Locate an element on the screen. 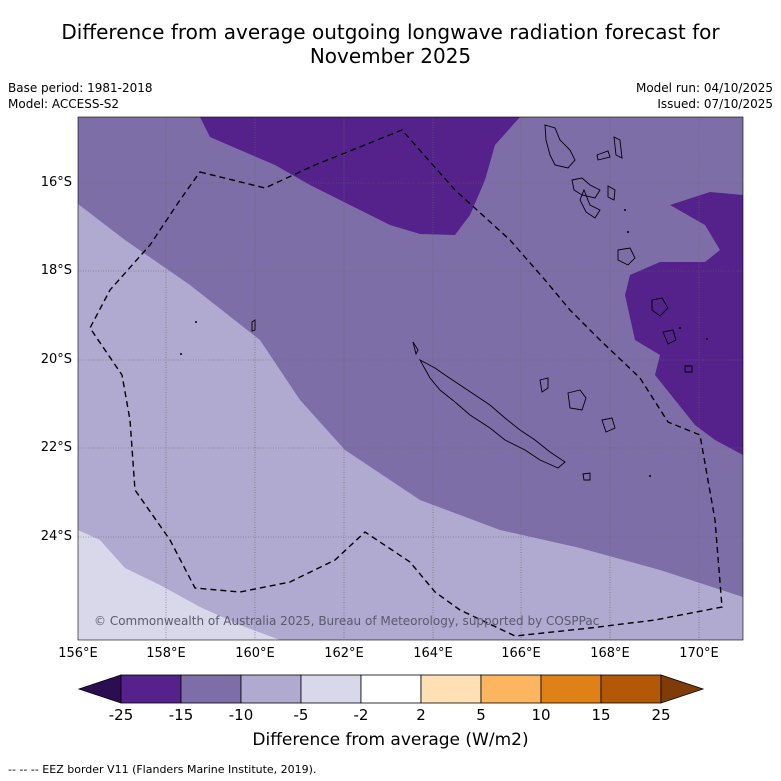 The width and height of the screenshot is (781, 781). new-caledonia-island is located at coordinates (492, 413).